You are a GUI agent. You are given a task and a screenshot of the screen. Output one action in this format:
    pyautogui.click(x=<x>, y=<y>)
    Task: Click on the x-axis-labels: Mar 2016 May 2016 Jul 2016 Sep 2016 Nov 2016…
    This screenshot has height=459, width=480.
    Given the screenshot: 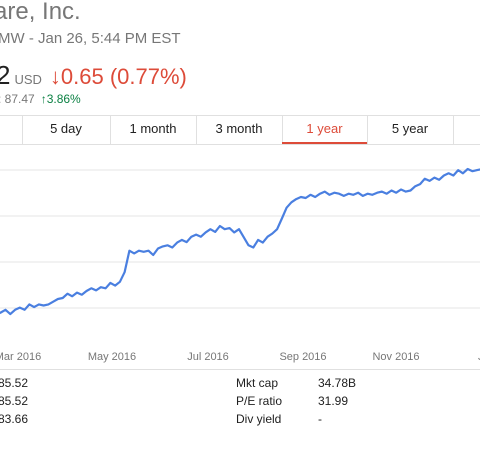 What is the action you would take?
    pyautogui.click(x=240, y=357)
    